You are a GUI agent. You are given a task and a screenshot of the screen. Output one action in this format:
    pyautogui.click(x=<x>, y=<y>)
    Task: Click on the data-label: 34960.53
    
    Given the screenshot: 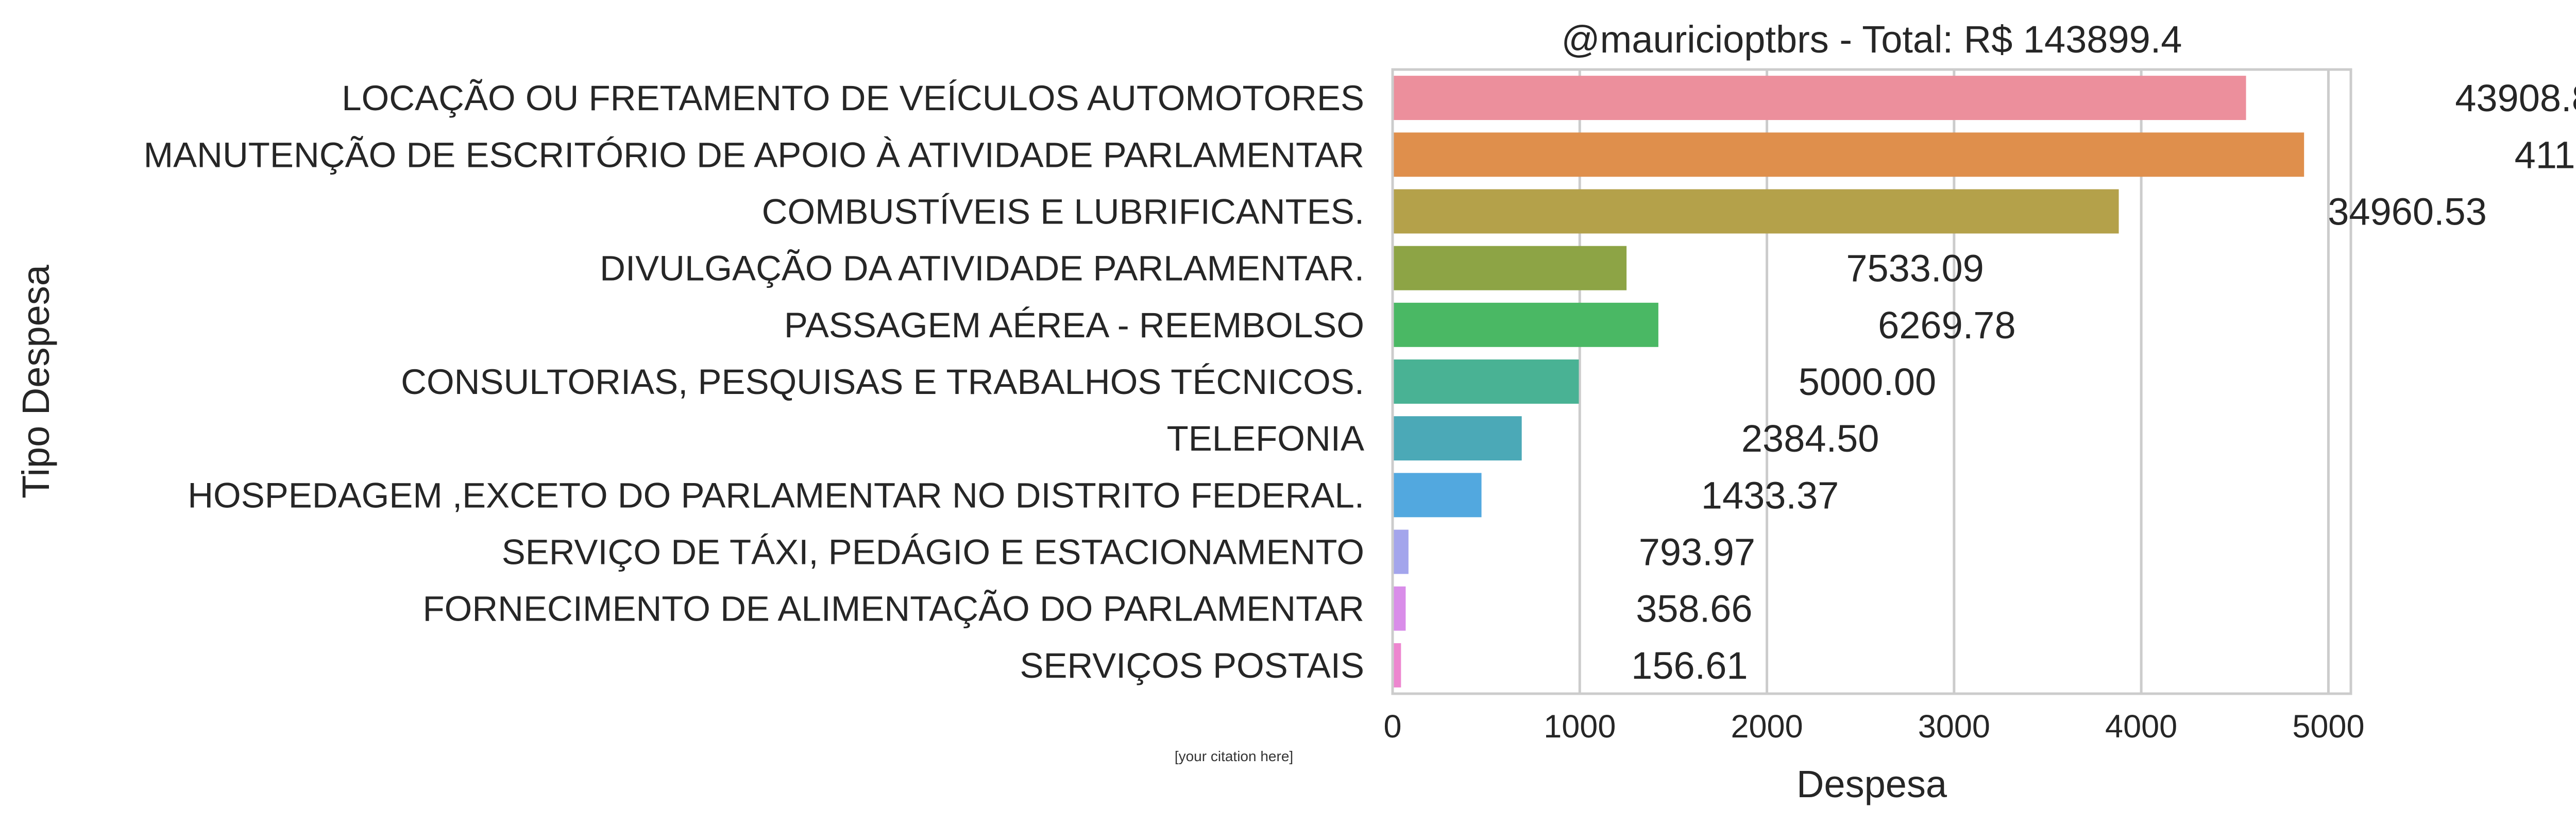 What is the action you would take?
    pyautogui.click(x=2407, y=211)
    